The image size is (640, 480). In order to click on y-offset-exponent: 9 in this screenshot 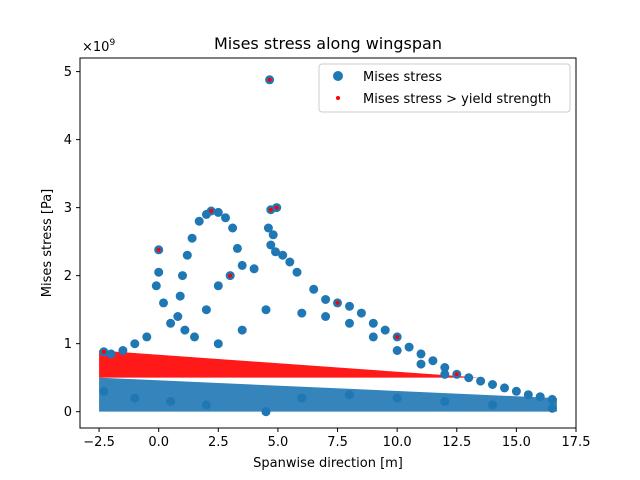, I will do `click(112, 43)`.